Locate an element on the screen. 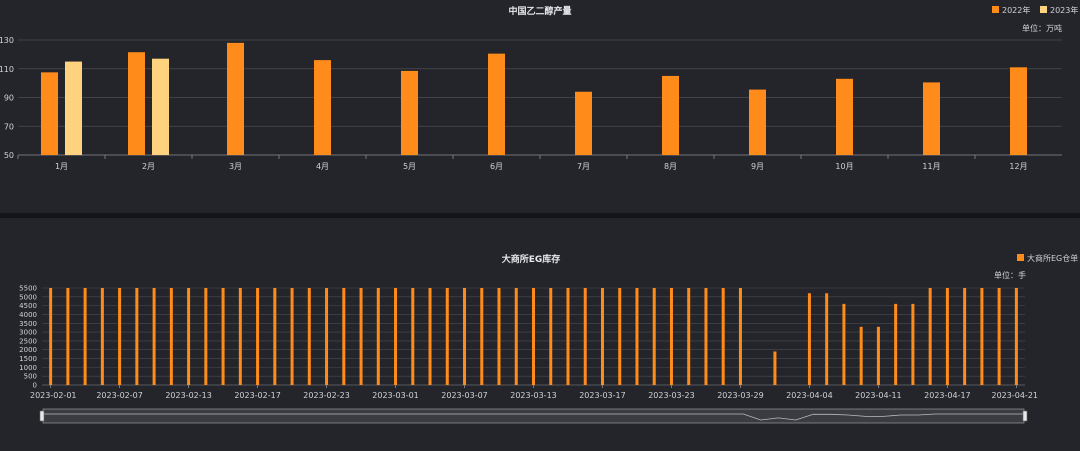 The height and width of the screenshot is (451, 1080). y-tick-label: 1500 is located at coordinates (28, 359).